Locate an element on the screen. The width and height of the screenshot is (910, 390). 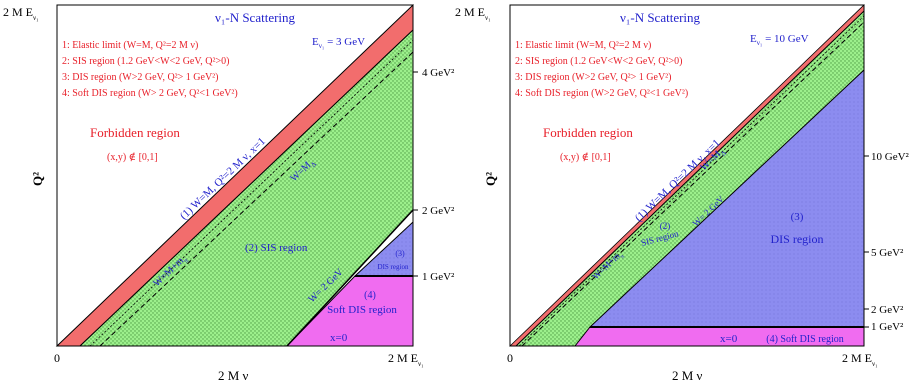
left-soft-label: Soft DIS region is located at coordinates (362, 310).